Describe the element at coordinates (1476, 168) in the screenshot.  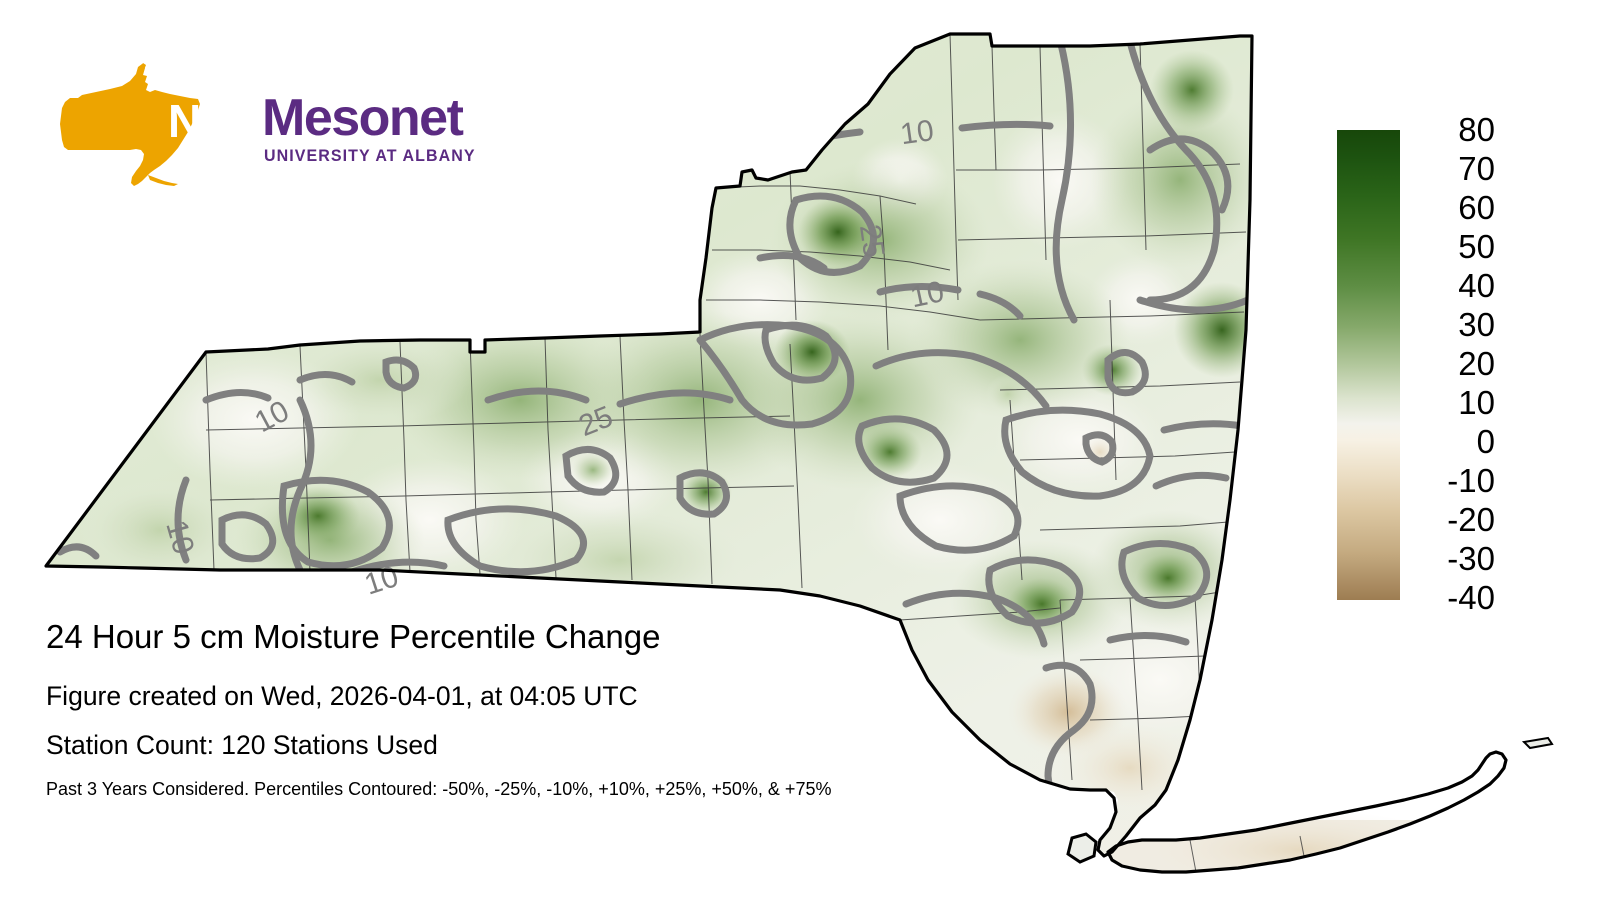
I see `colorbar-tick-70: 70` at that location.